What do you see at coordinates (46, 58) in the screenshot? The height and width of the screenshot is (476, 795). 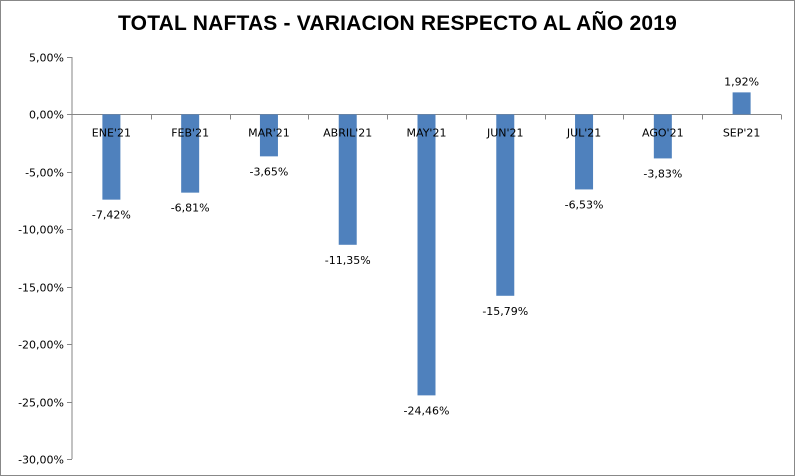 I see `y-tick-label: 5,00%` at bounding box center [46, 58].